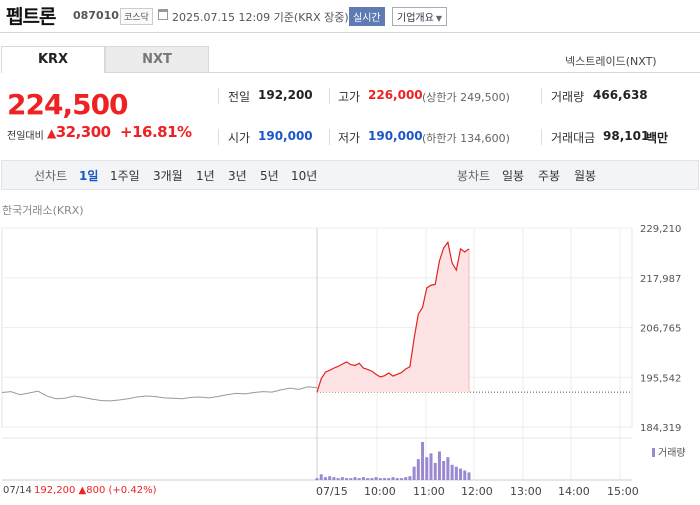 The width and height of the screenshot is (700, 505). Describe the element at coordinates (96, 490) in the screenshot. I see `prev-day-change: 800` at that location.